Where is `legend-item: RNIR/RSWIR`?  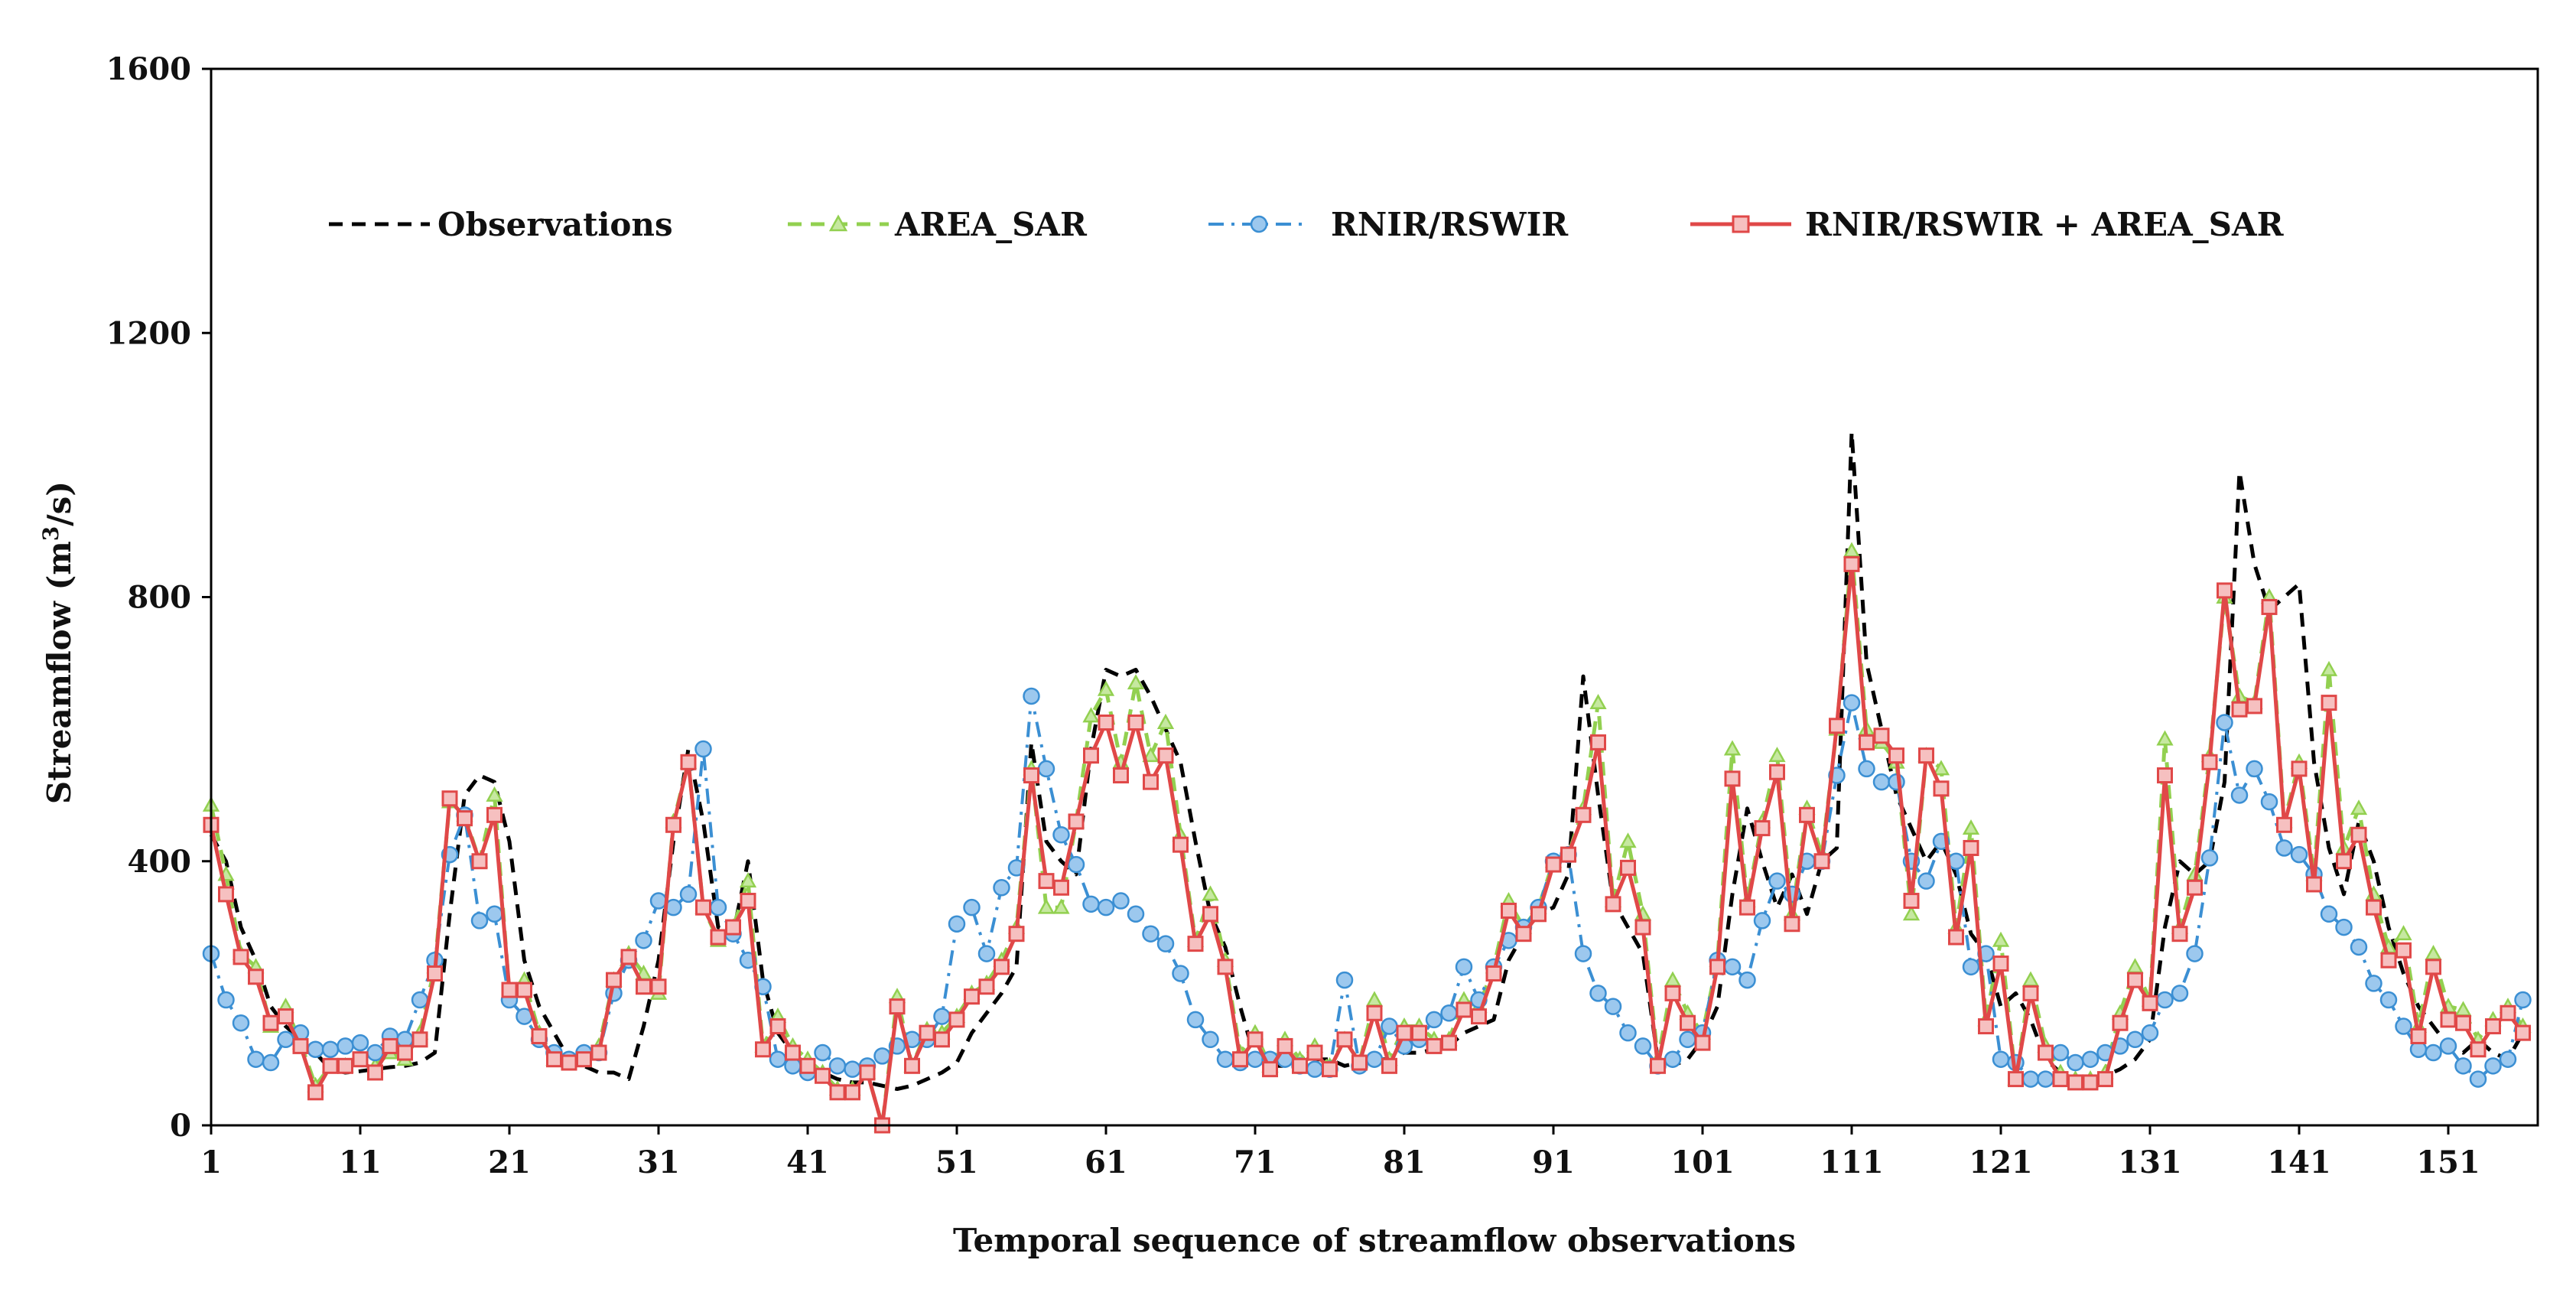
legend-item: RNIR/RSWIR is located at coordinates (1388, 224).